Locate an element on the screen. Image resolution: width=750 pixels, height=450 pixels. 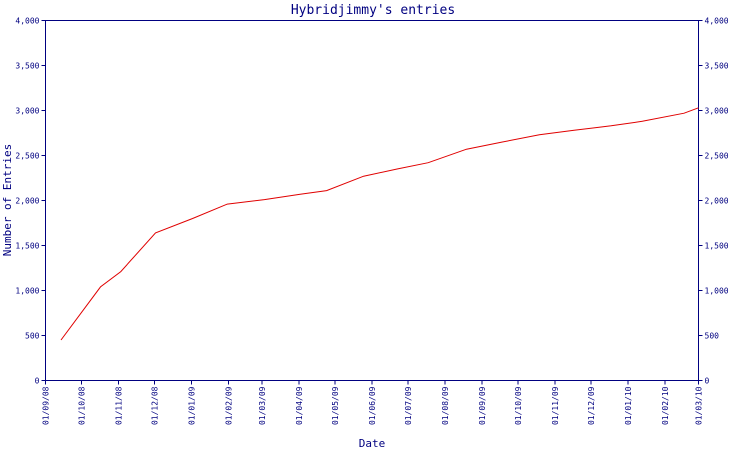
x-axis-label: Date is located at coordinates (372, 443).